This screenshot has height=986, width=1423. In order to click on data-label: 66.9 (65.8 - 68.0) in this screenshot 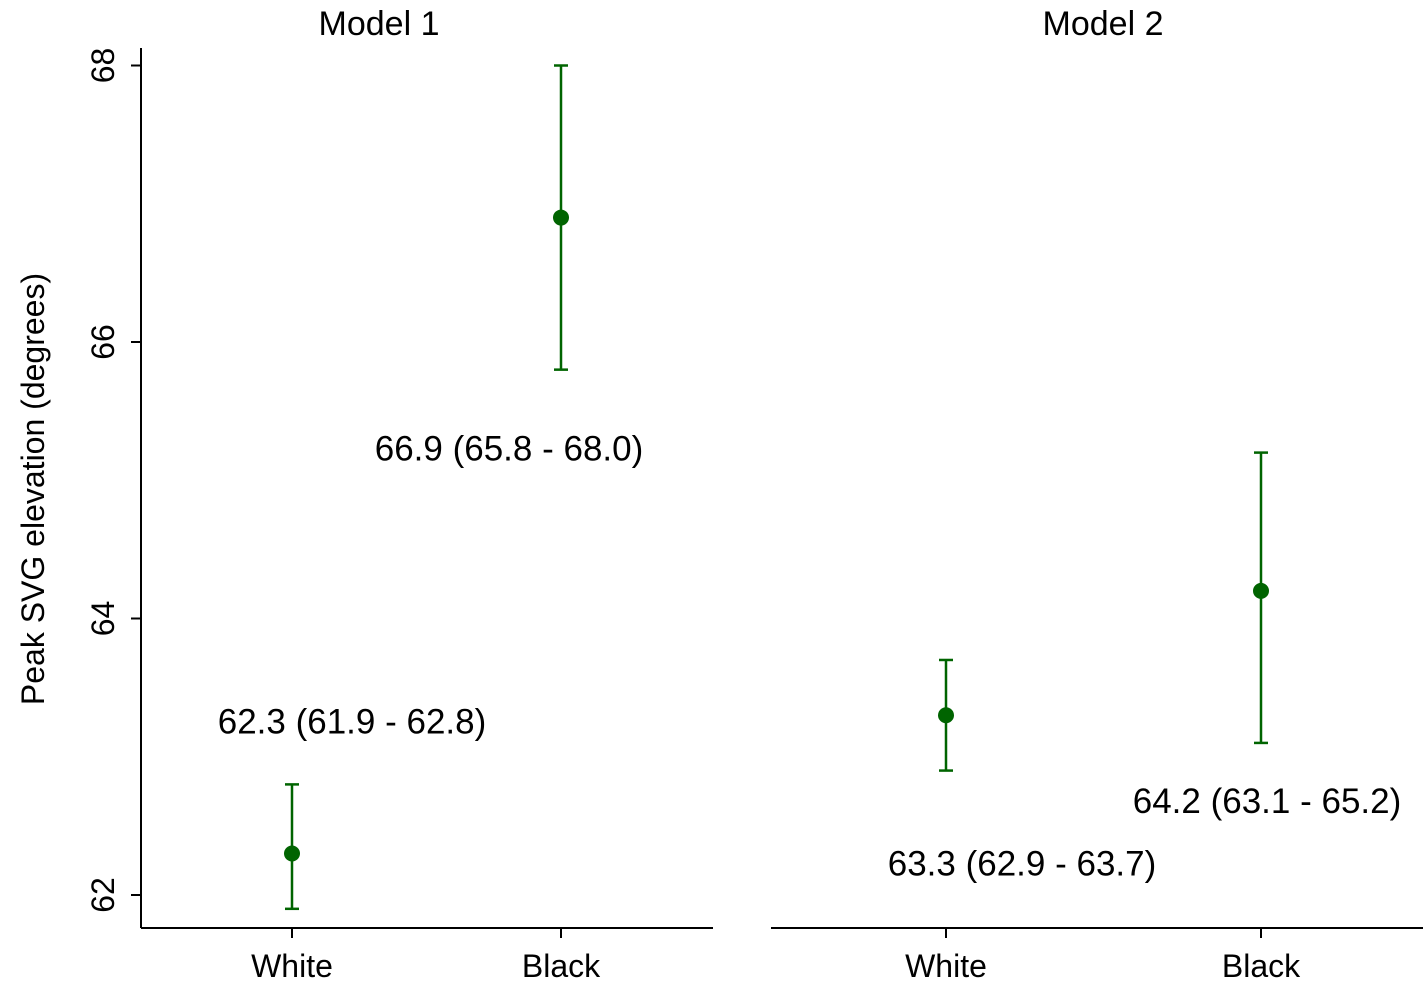, I will do `click(509, 449)`.